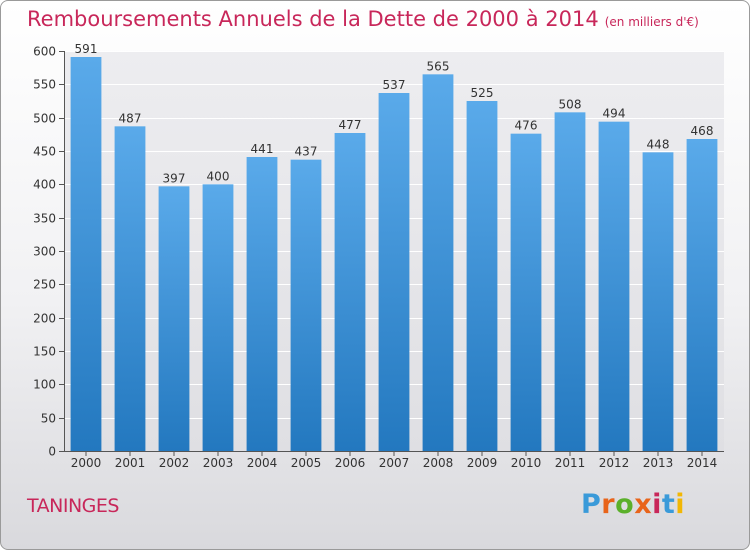 This screenshot has height=550, width=750. What do you see at coordinates (174, 178) in the screenshot?
I see `data-label: 397` at bounding box center [174, 178].